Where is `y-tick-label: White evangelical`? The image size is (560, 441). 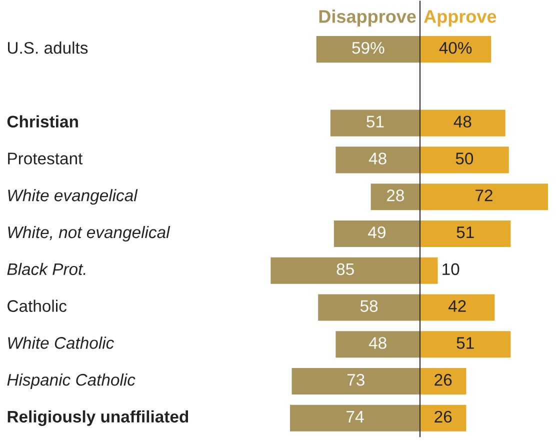 y-tick-label: White evangelical is located at coordinates (73, 197).